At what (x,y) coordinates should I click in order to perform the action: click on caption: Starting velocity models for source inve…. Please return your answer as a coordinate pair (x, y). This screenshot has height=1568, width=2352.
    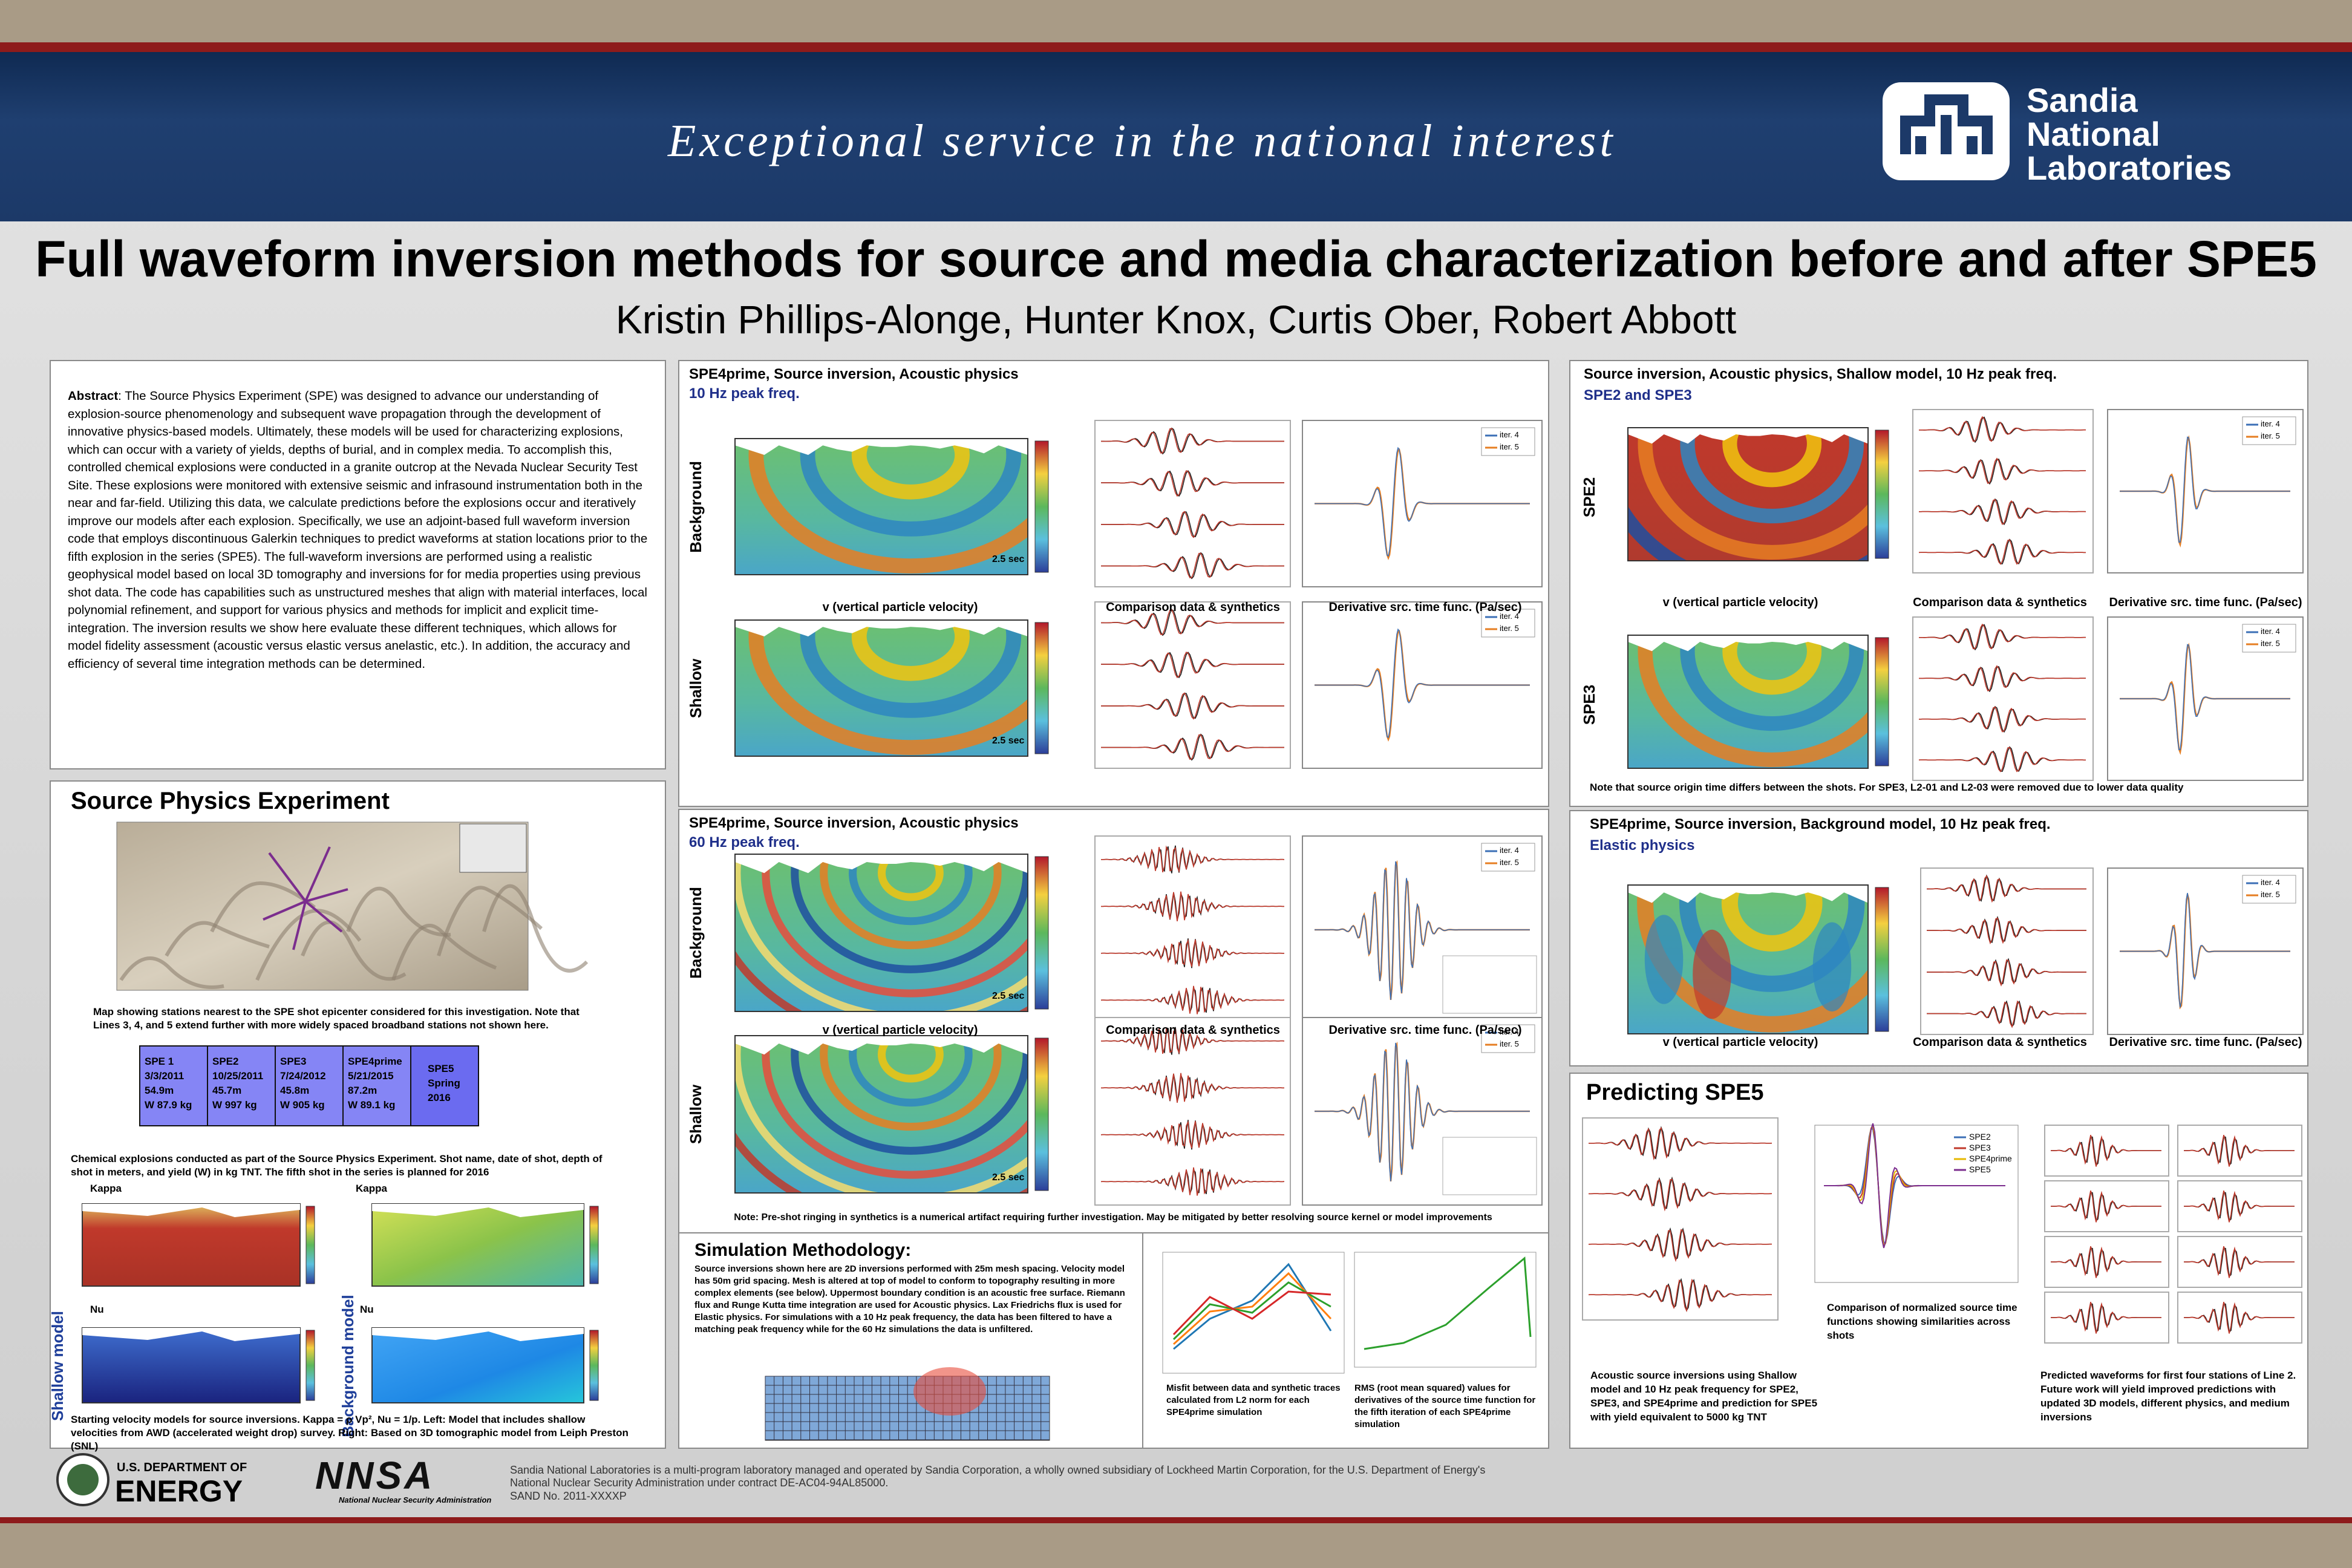
    Looking at the image, I should click on (350, 1433).